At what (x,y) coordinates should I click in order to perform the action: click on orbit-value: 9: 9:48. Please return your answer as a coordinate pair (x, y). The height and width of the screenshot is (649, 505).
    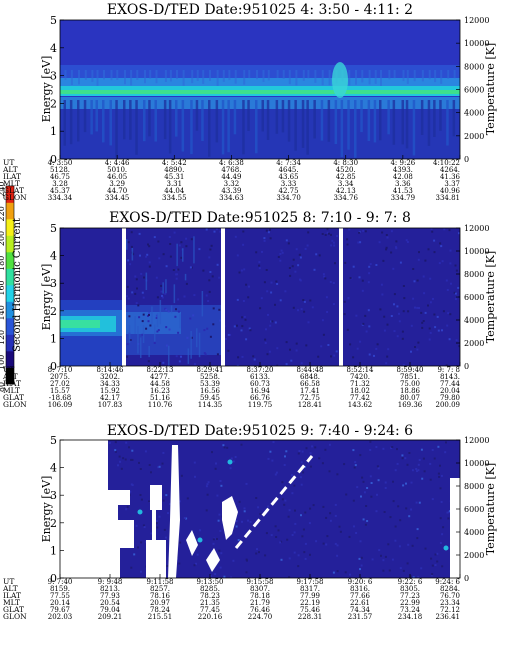
    Looking at the image, I should click on (110, 582).